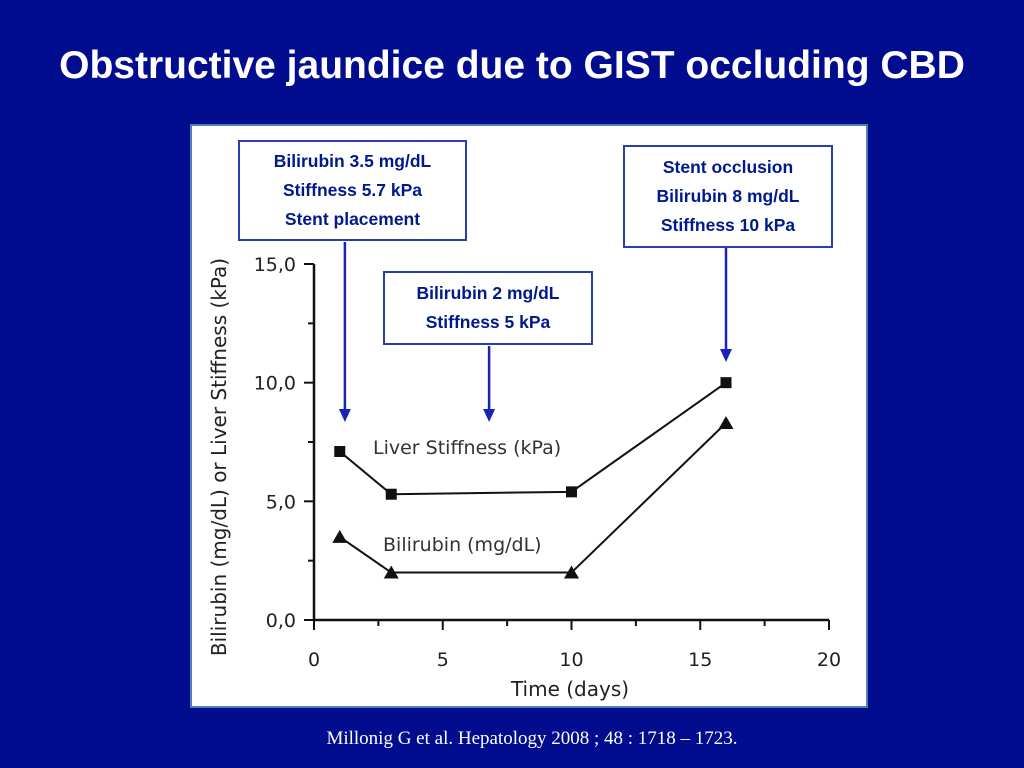 The height and width of the screenshot is (768, 1024). What do you see at coordinates (462, 545) in the screenshot?
I see `series-label: Bilirubin (mg/dL)` at bounding box center [462, 545].